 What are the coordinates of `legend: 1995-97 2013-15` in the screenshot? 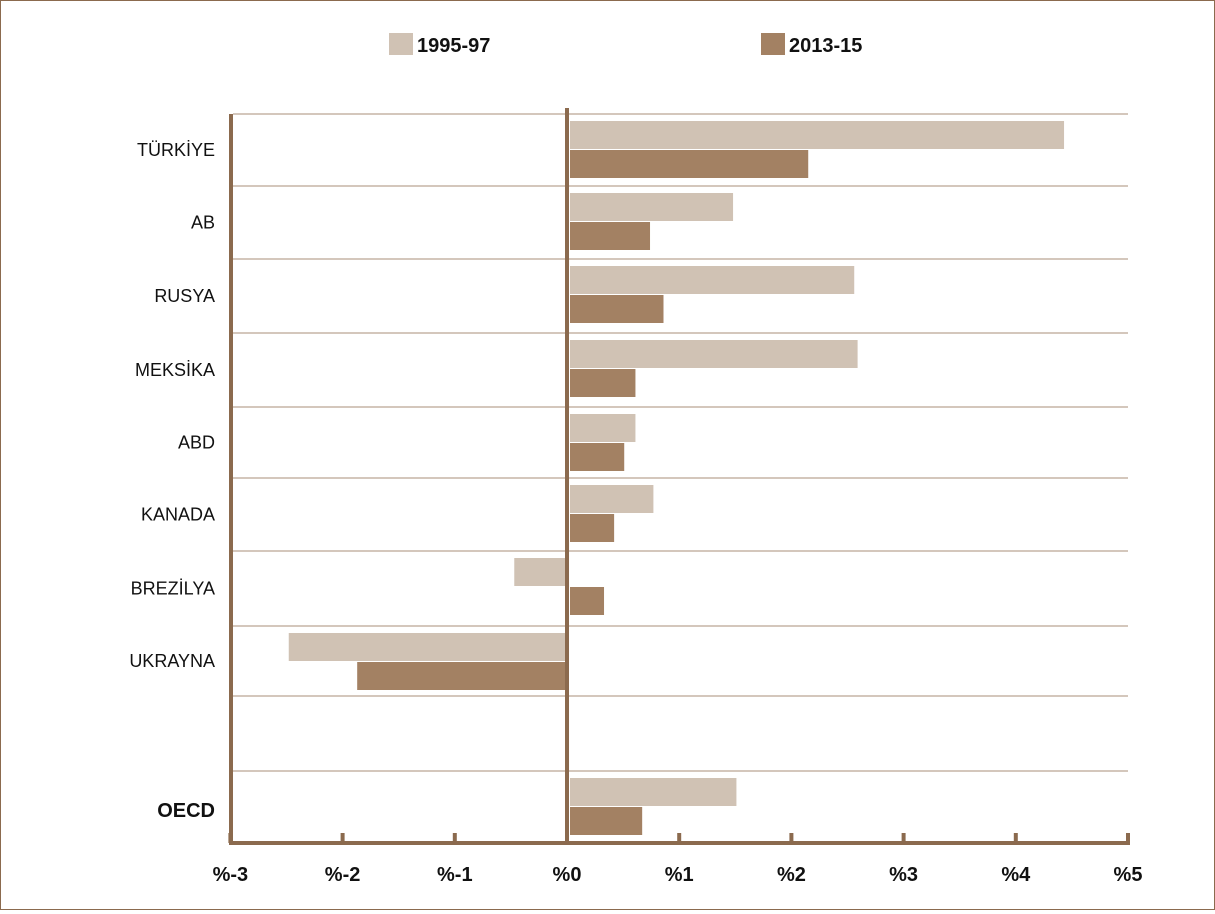 It's located at (625, 45).